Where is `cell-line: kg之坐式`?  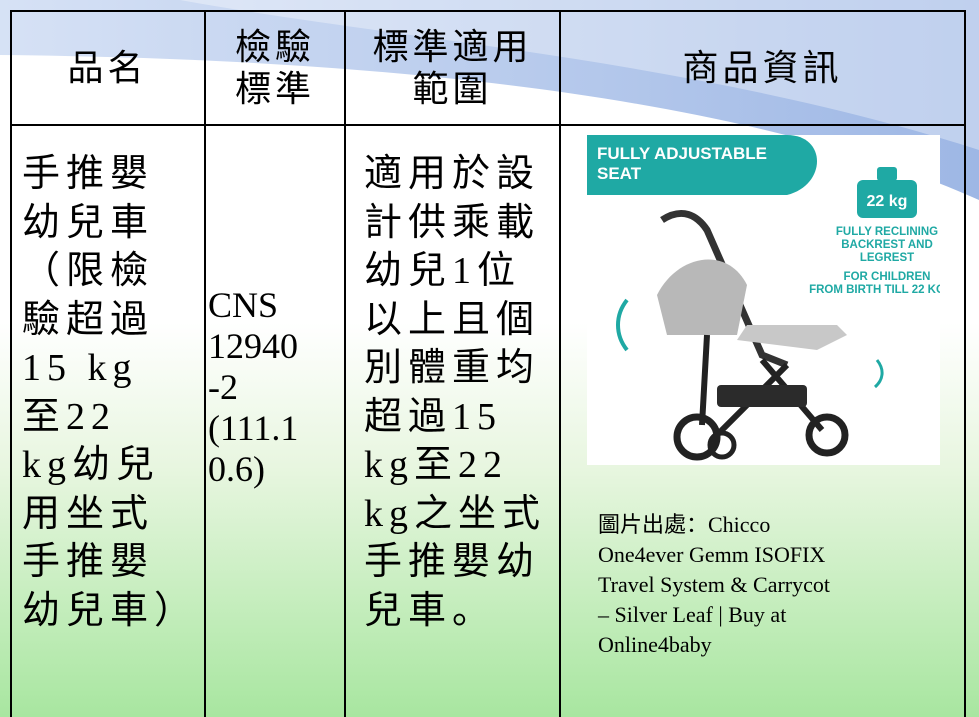
cell-line: kg之坐式 is located at coordinates (455, 513).